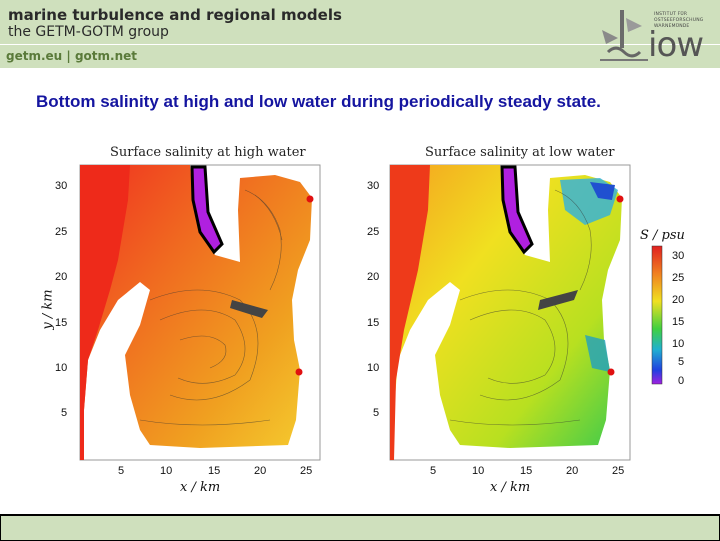 The width and height of the screenshot is (720, 541). Describe the element at coordinates (306, 471) in the screenshot. I see `left-x-tick-25: 25` at that location.